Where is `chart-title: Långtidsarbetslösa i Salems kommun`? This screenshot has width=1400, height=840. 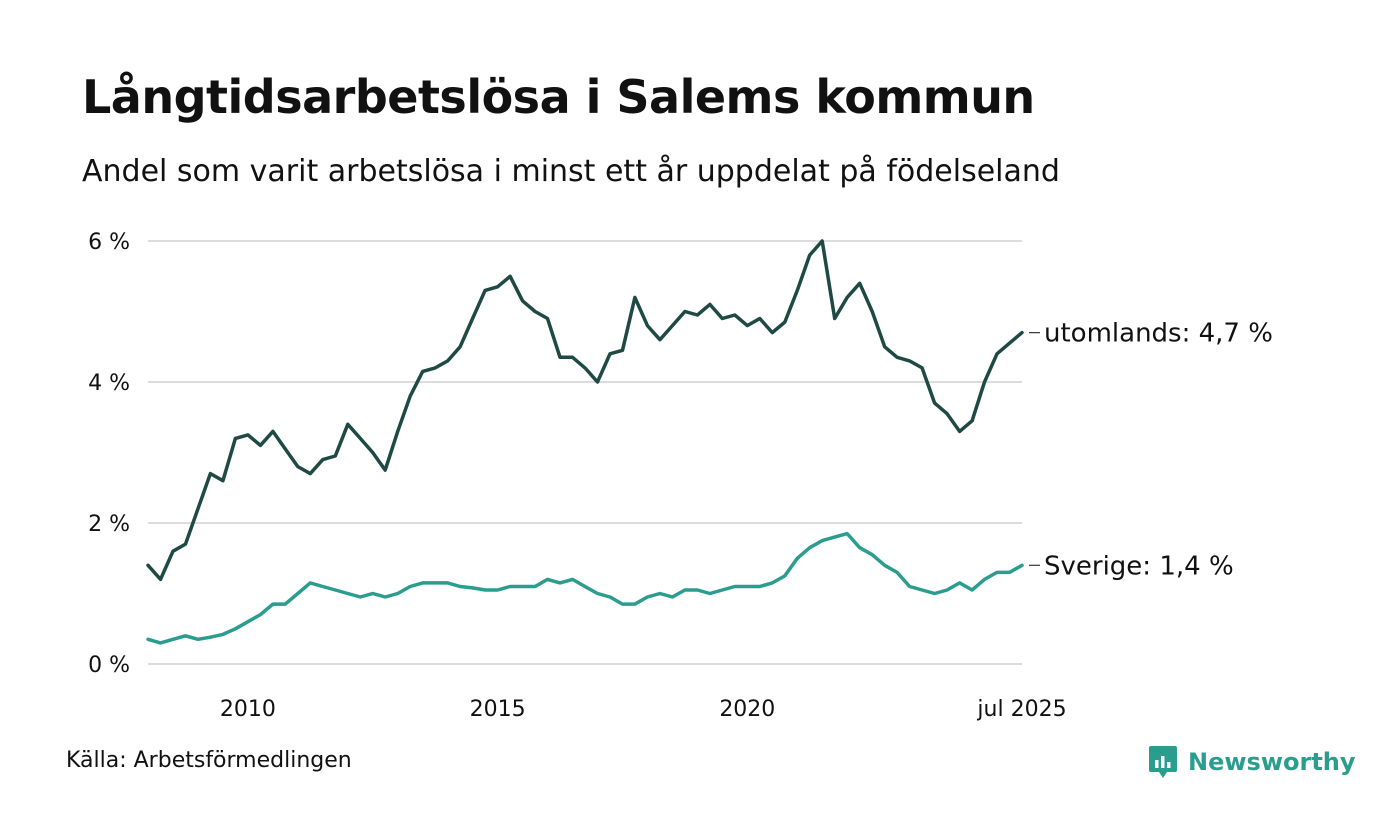 chart-title: Långtidsarbetslösa i Salems kommun is located at coordinates (558, 97).